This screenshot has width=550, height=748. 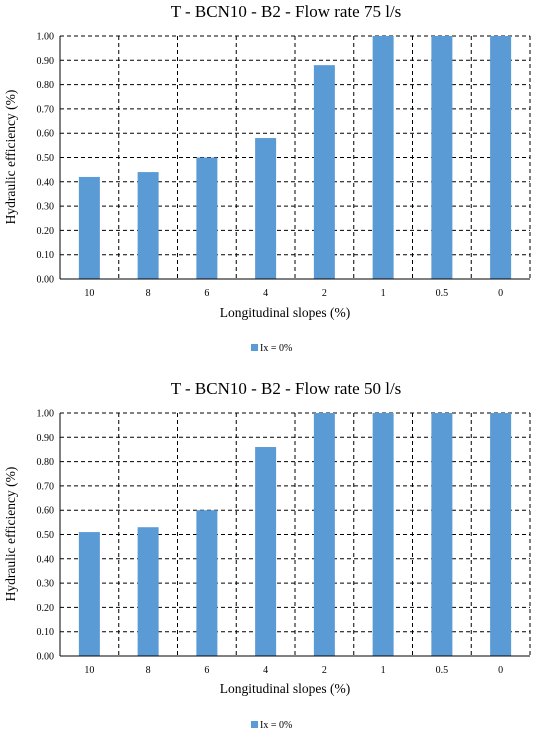 What do you see at coordinates (286, 388) in the screenshot?
I see `chart-title: T - BCN10 - B2 - Flow rate 50 l/s` at bounding box center [286, 388].